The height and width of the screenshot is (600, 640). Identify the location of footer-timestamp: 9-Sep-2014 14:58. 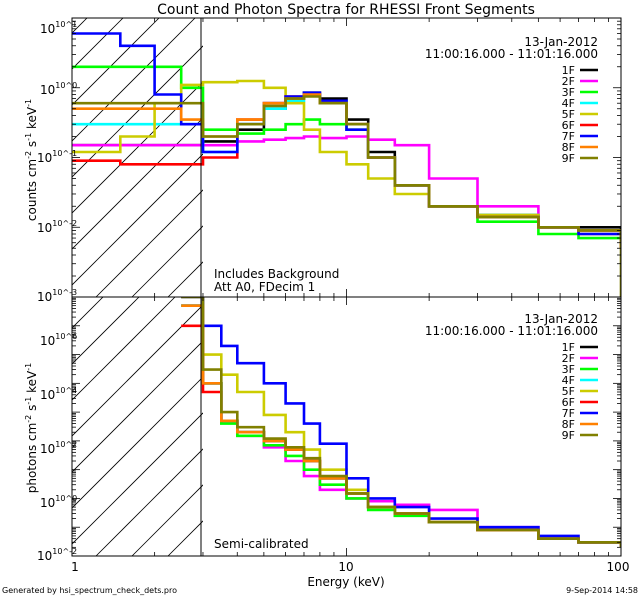
(602, 590).